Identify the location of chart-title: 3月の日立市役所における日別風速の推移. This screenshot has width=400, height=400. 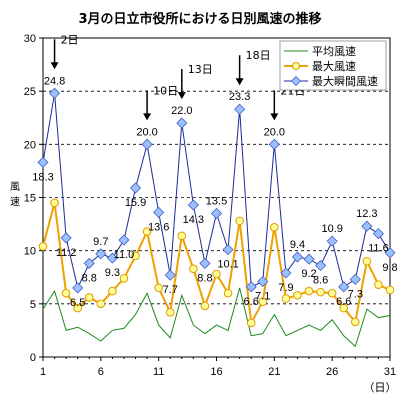
(199, 19).